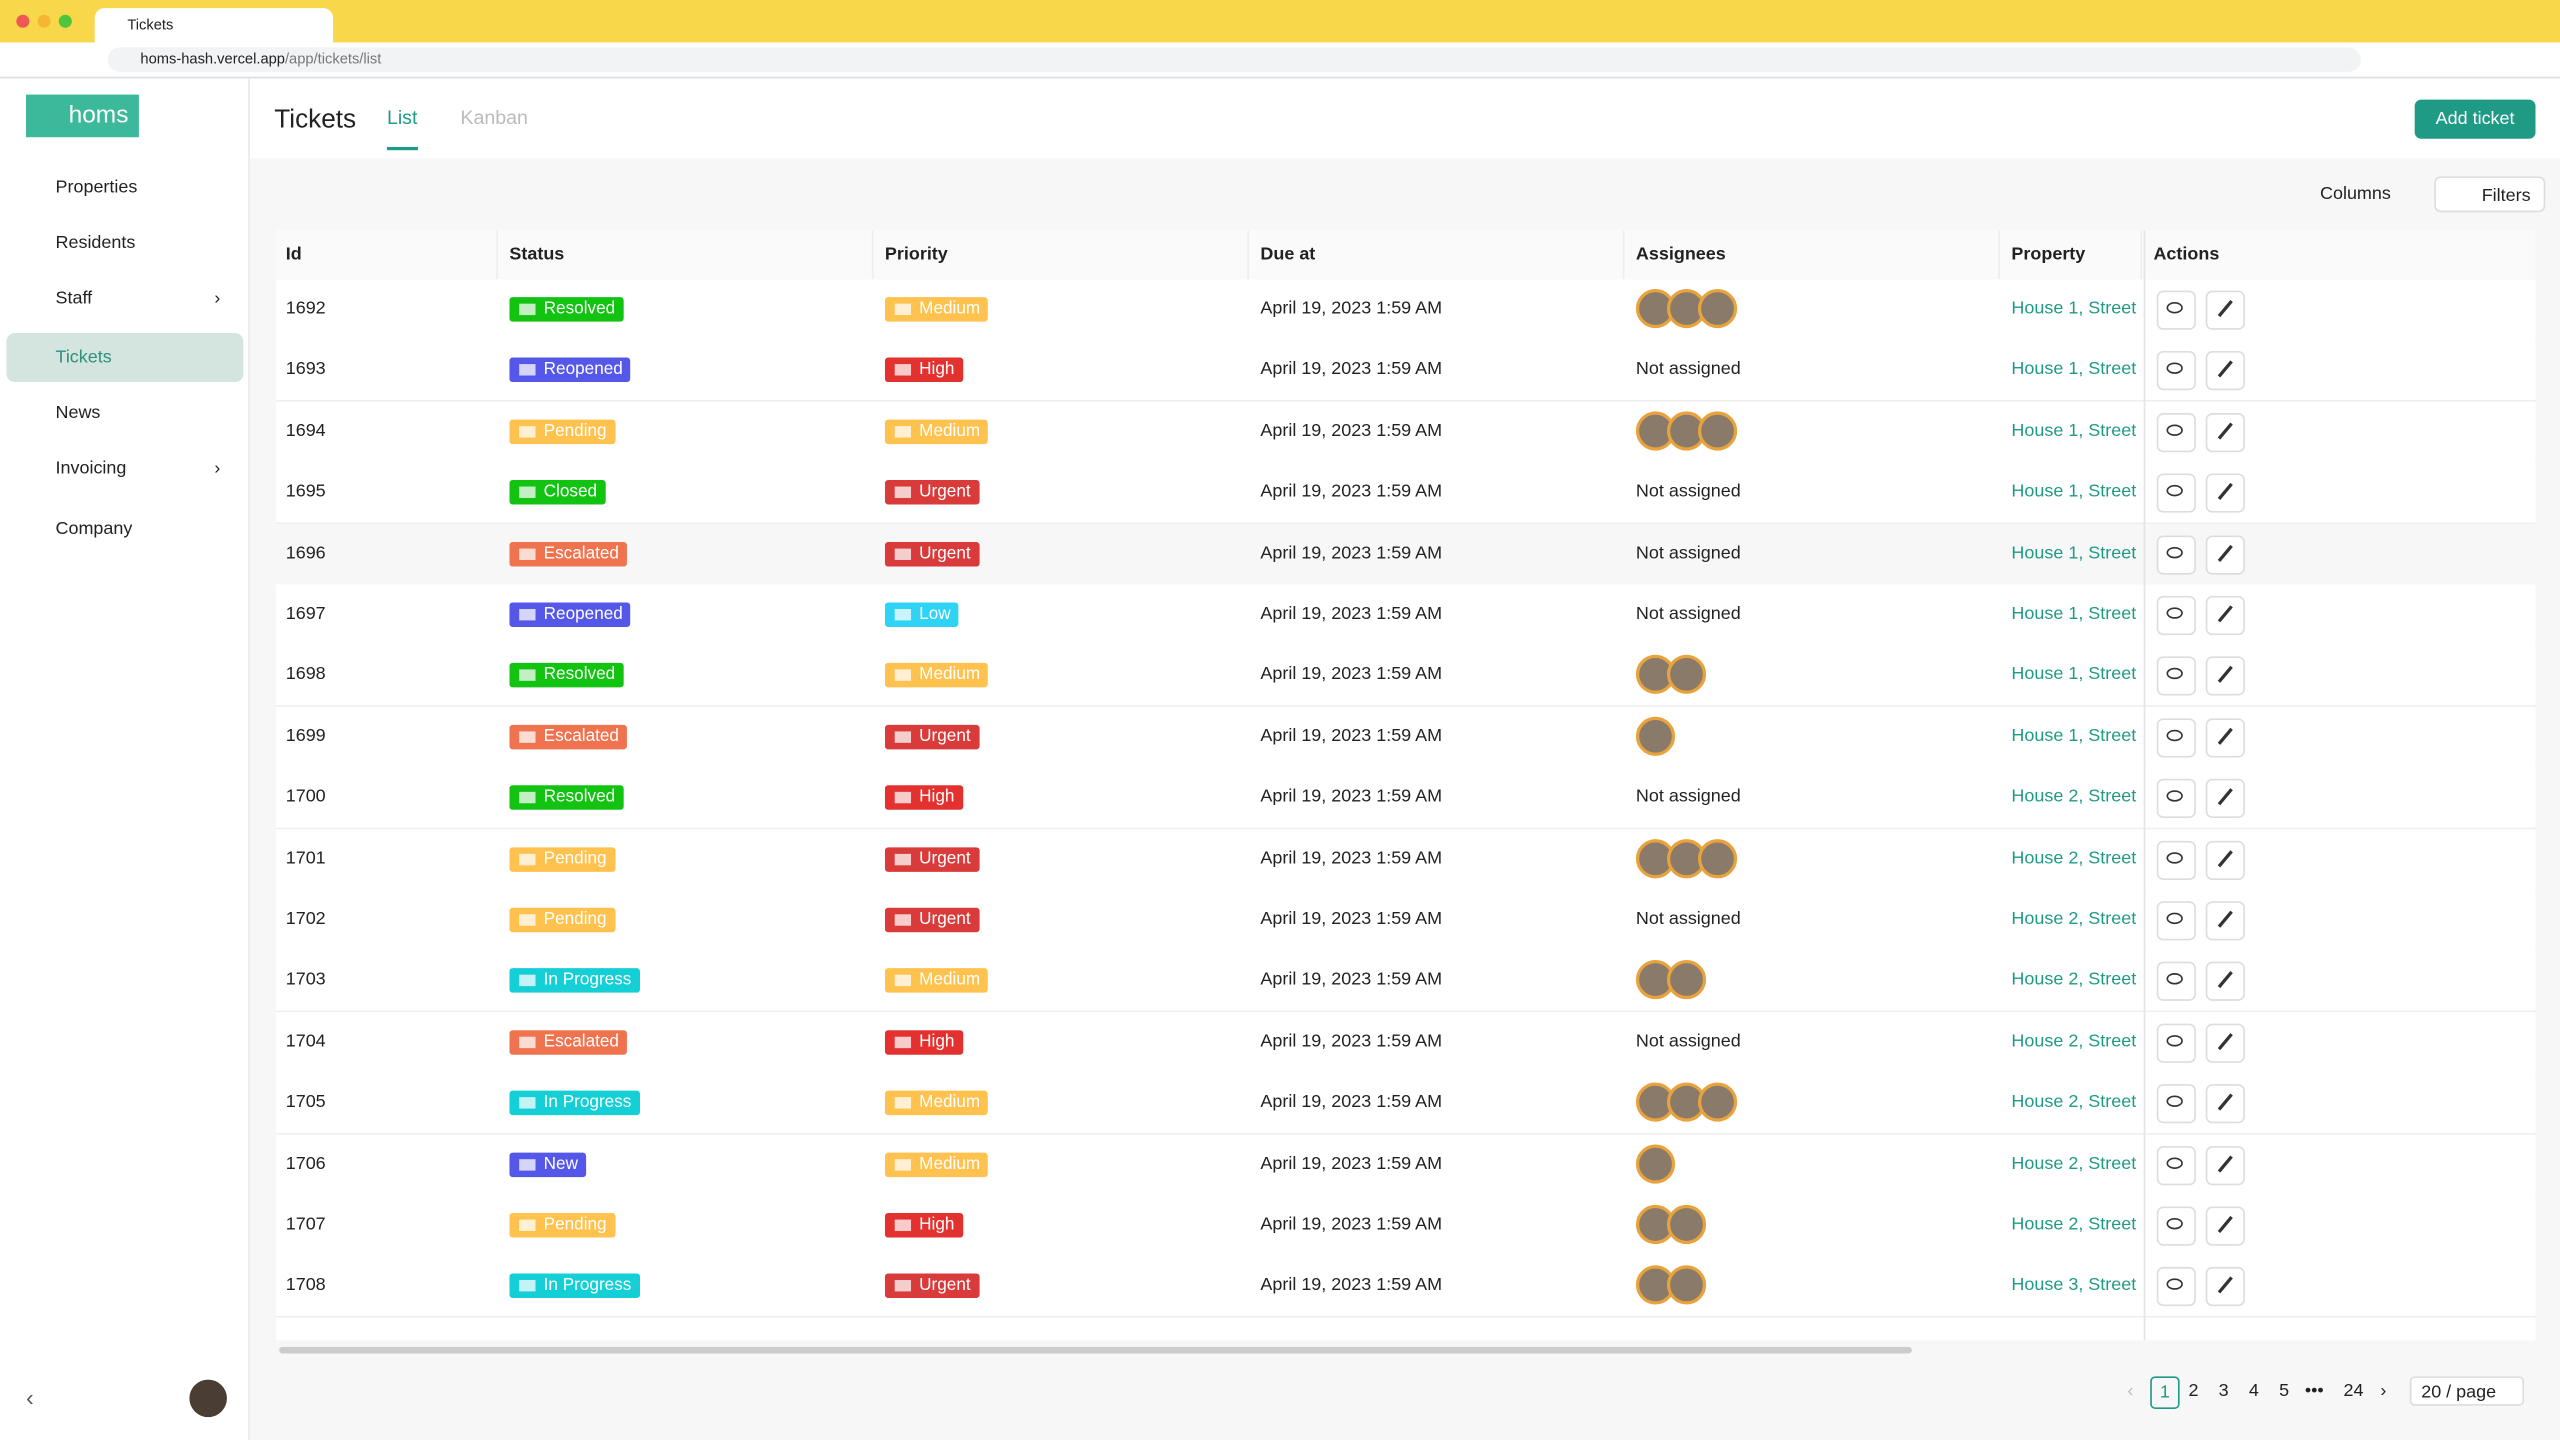 The image size is (2560, 1440). Describe the element at coordinates (2074, 1285) in the screenshot. I see `property-link: House 3, Street 1` at that location.